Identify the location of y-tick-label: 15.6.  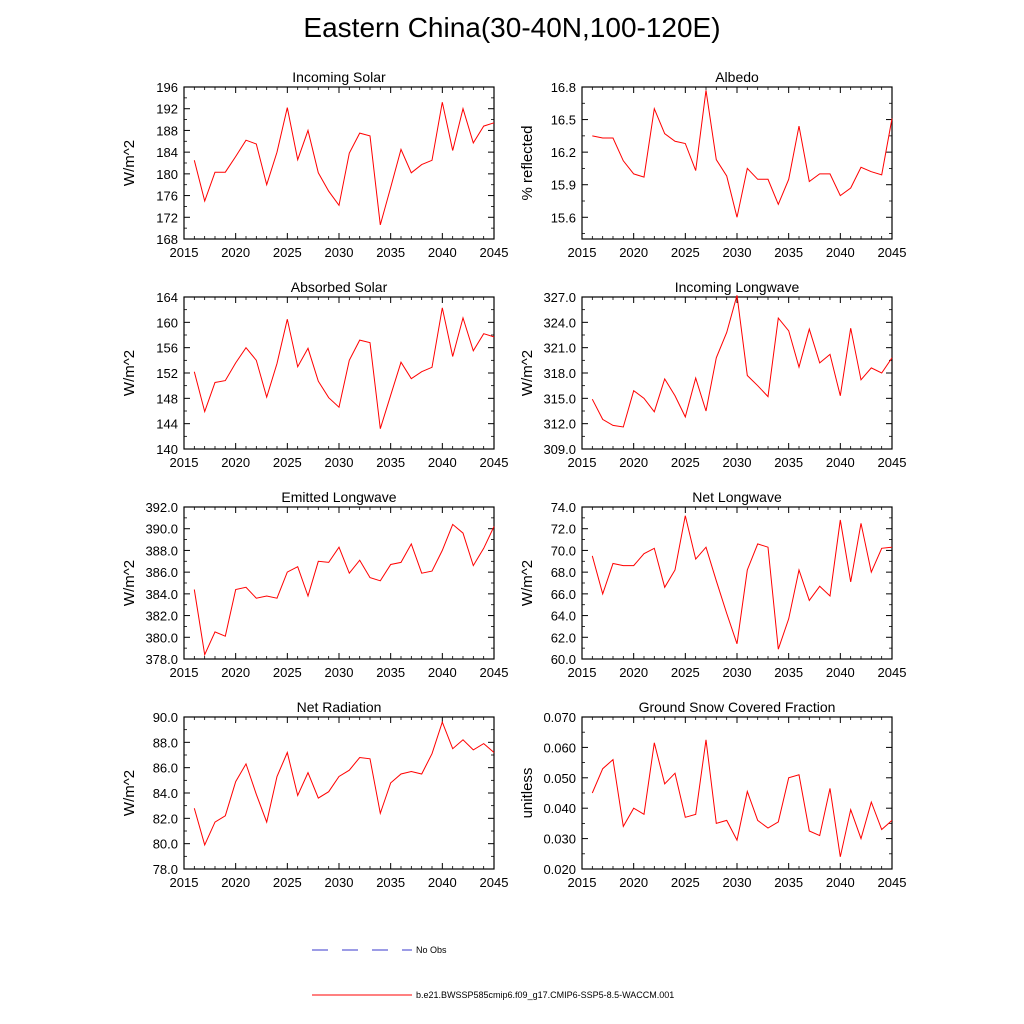
(563, 217).